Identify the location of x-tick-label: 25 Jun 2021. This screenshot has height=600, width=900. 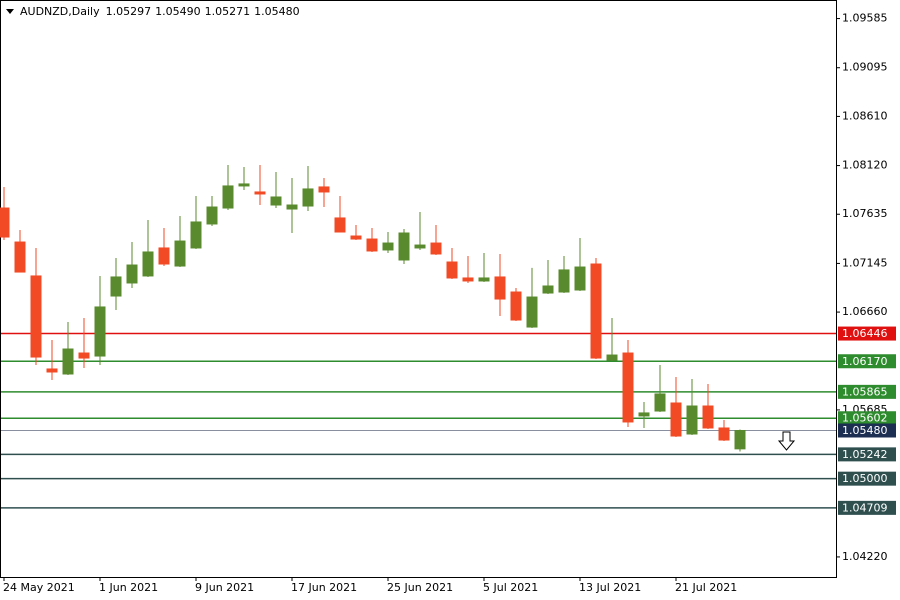
(420, 587).